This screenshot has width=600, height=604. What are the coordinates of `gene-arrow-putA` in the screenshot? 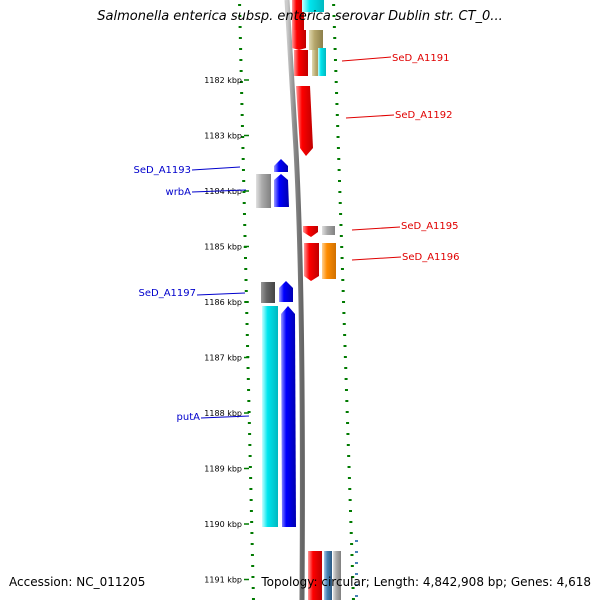 It's located at (288, 416).